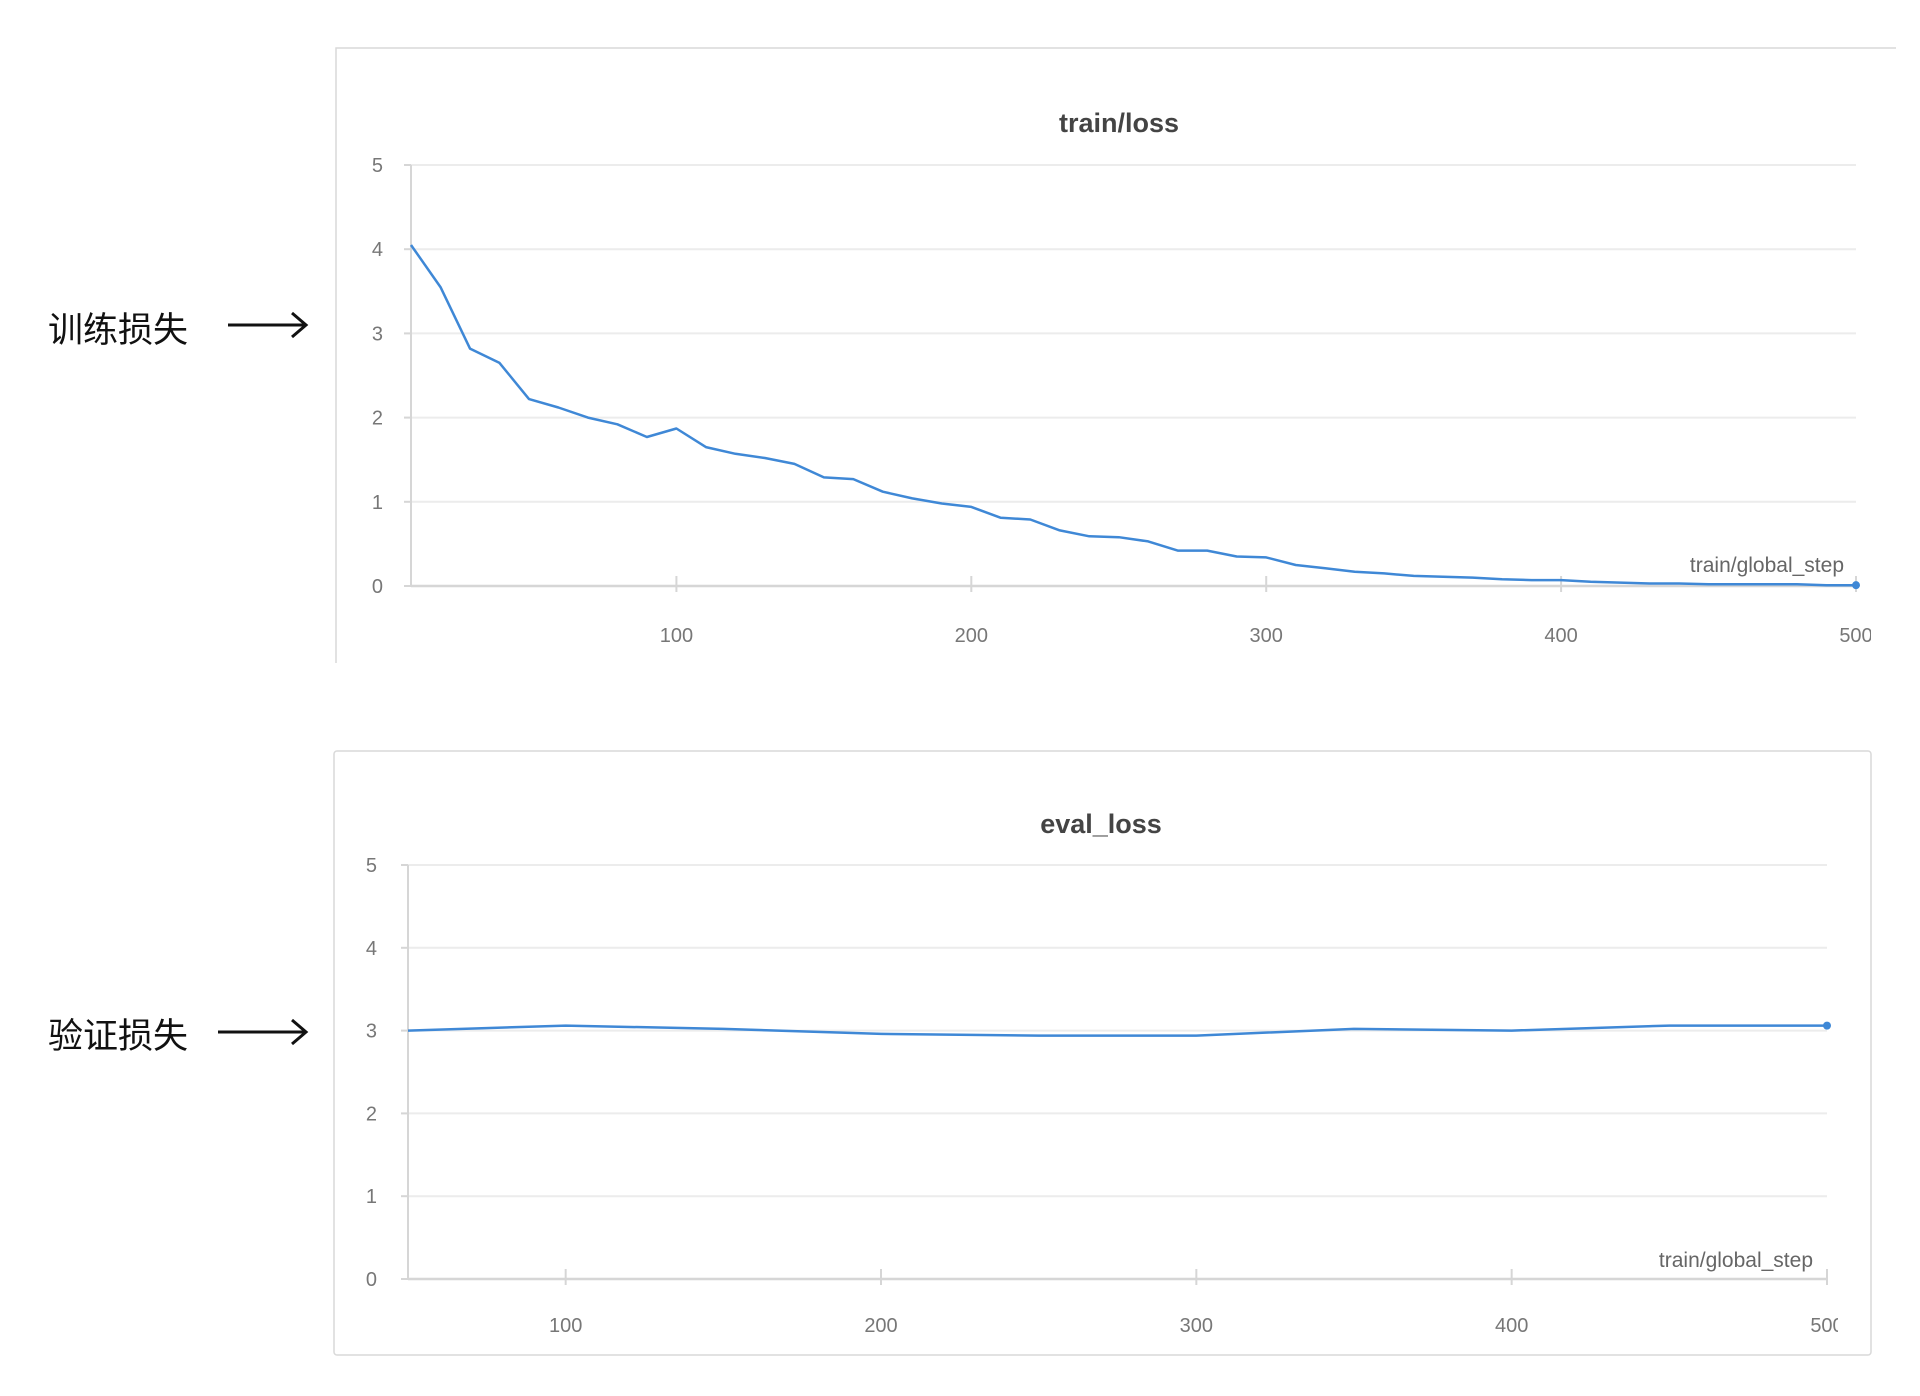 The image size is (1920, 1396). What do you see at coordinates (1119, 123) in the screenshot?
I see `chart-title: train/loss` at bounding box center [1119, 123].